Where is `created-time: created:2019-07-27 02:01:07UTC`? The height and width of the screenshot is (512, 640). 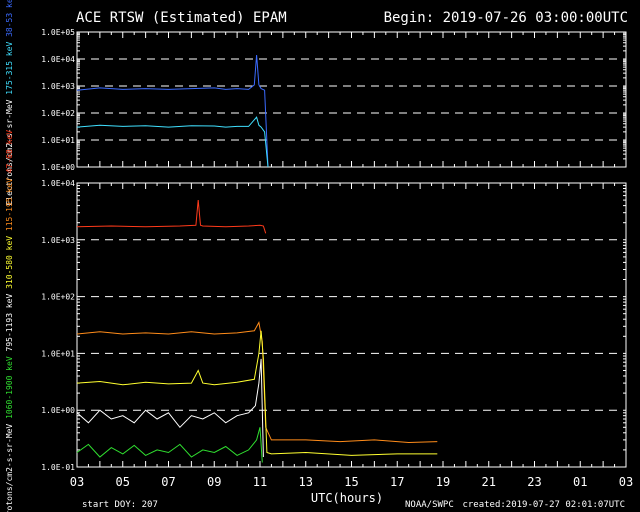 created-time: created:2019-07-27 02:01:07UTC is located at coordinates (543, 505).